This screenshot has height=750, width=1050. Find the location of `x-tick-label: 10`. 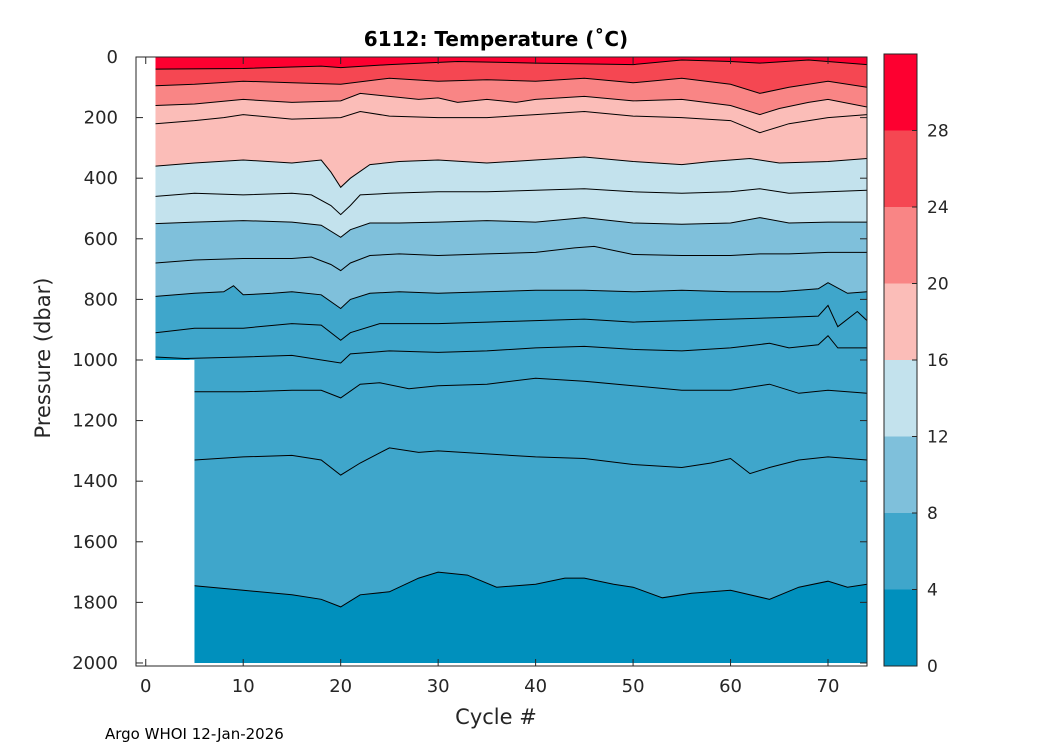

x-tick-label: 10 is located at coordinates (243, 686).